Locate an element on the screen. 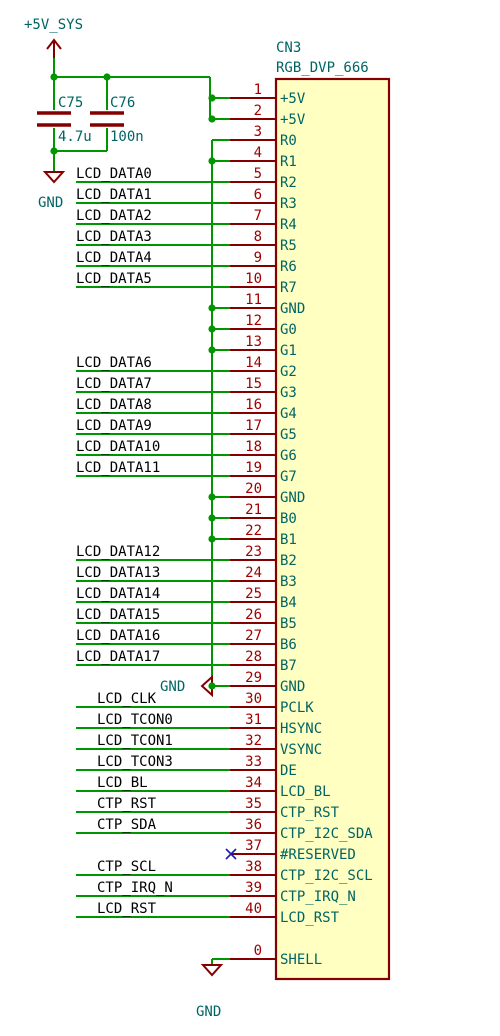 This screenshot has width=500, height=1036. pin-number: 9 is located at coordinates (258, 258).